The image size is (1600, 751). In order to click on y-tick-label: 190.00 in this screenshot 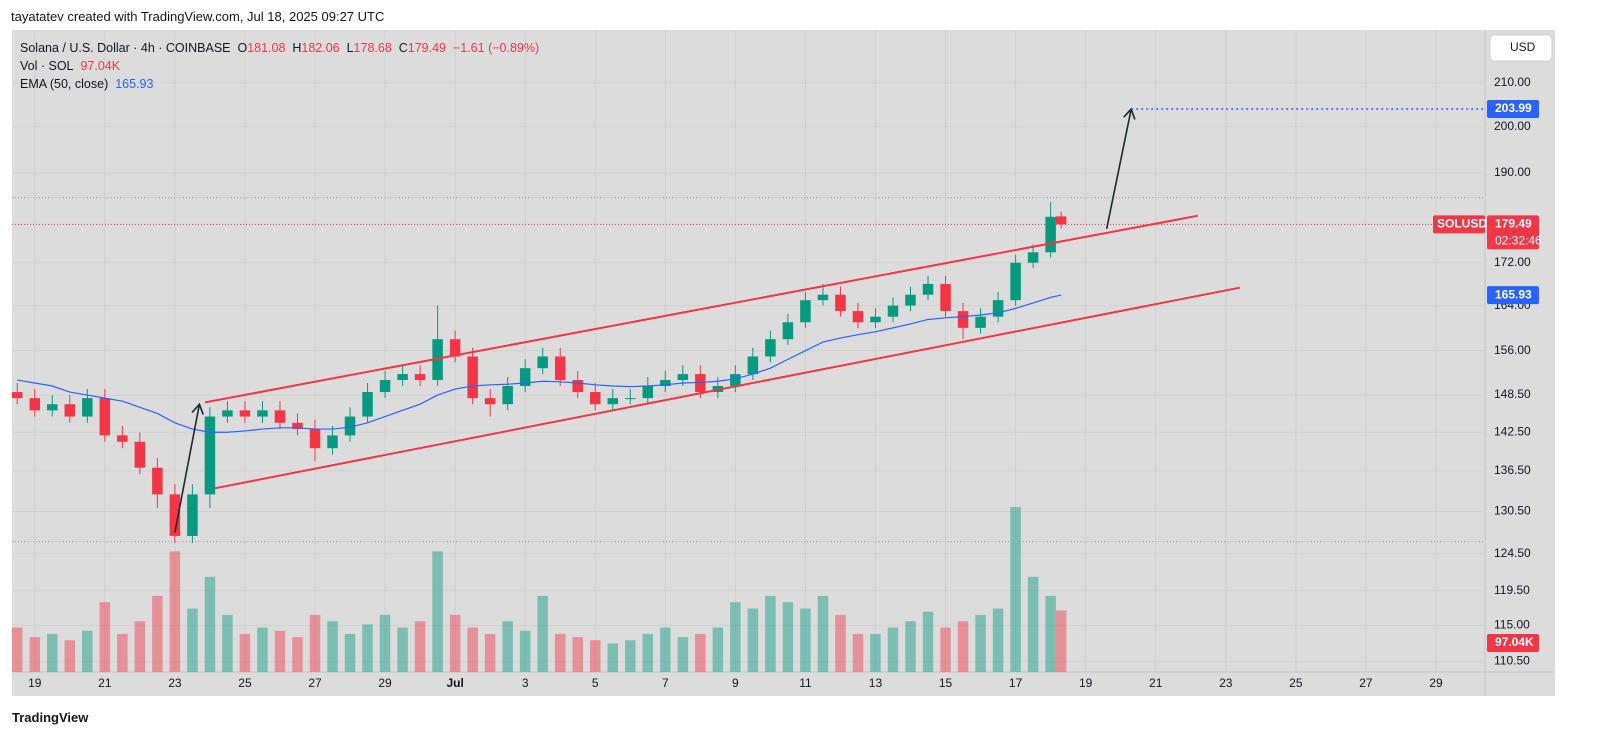, I will do `click(1512, 172)`.